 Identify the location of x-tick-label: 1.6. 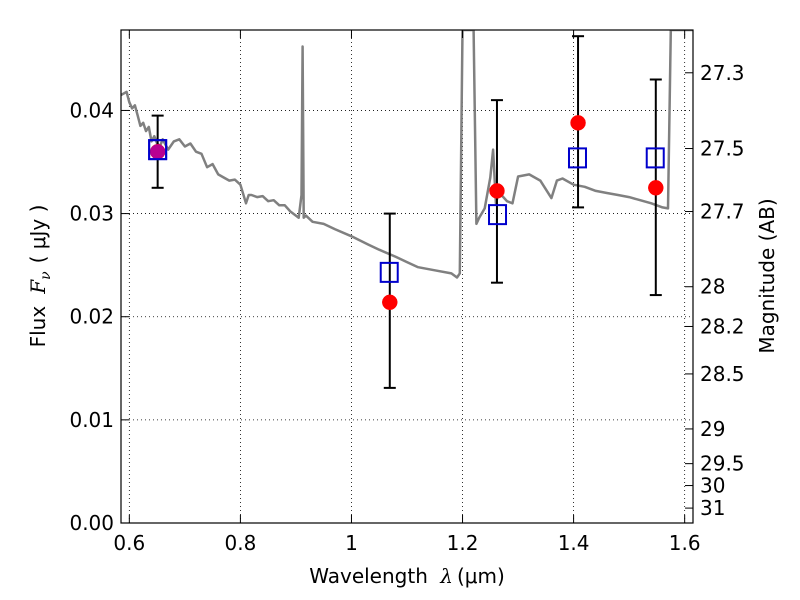
(685, 543).